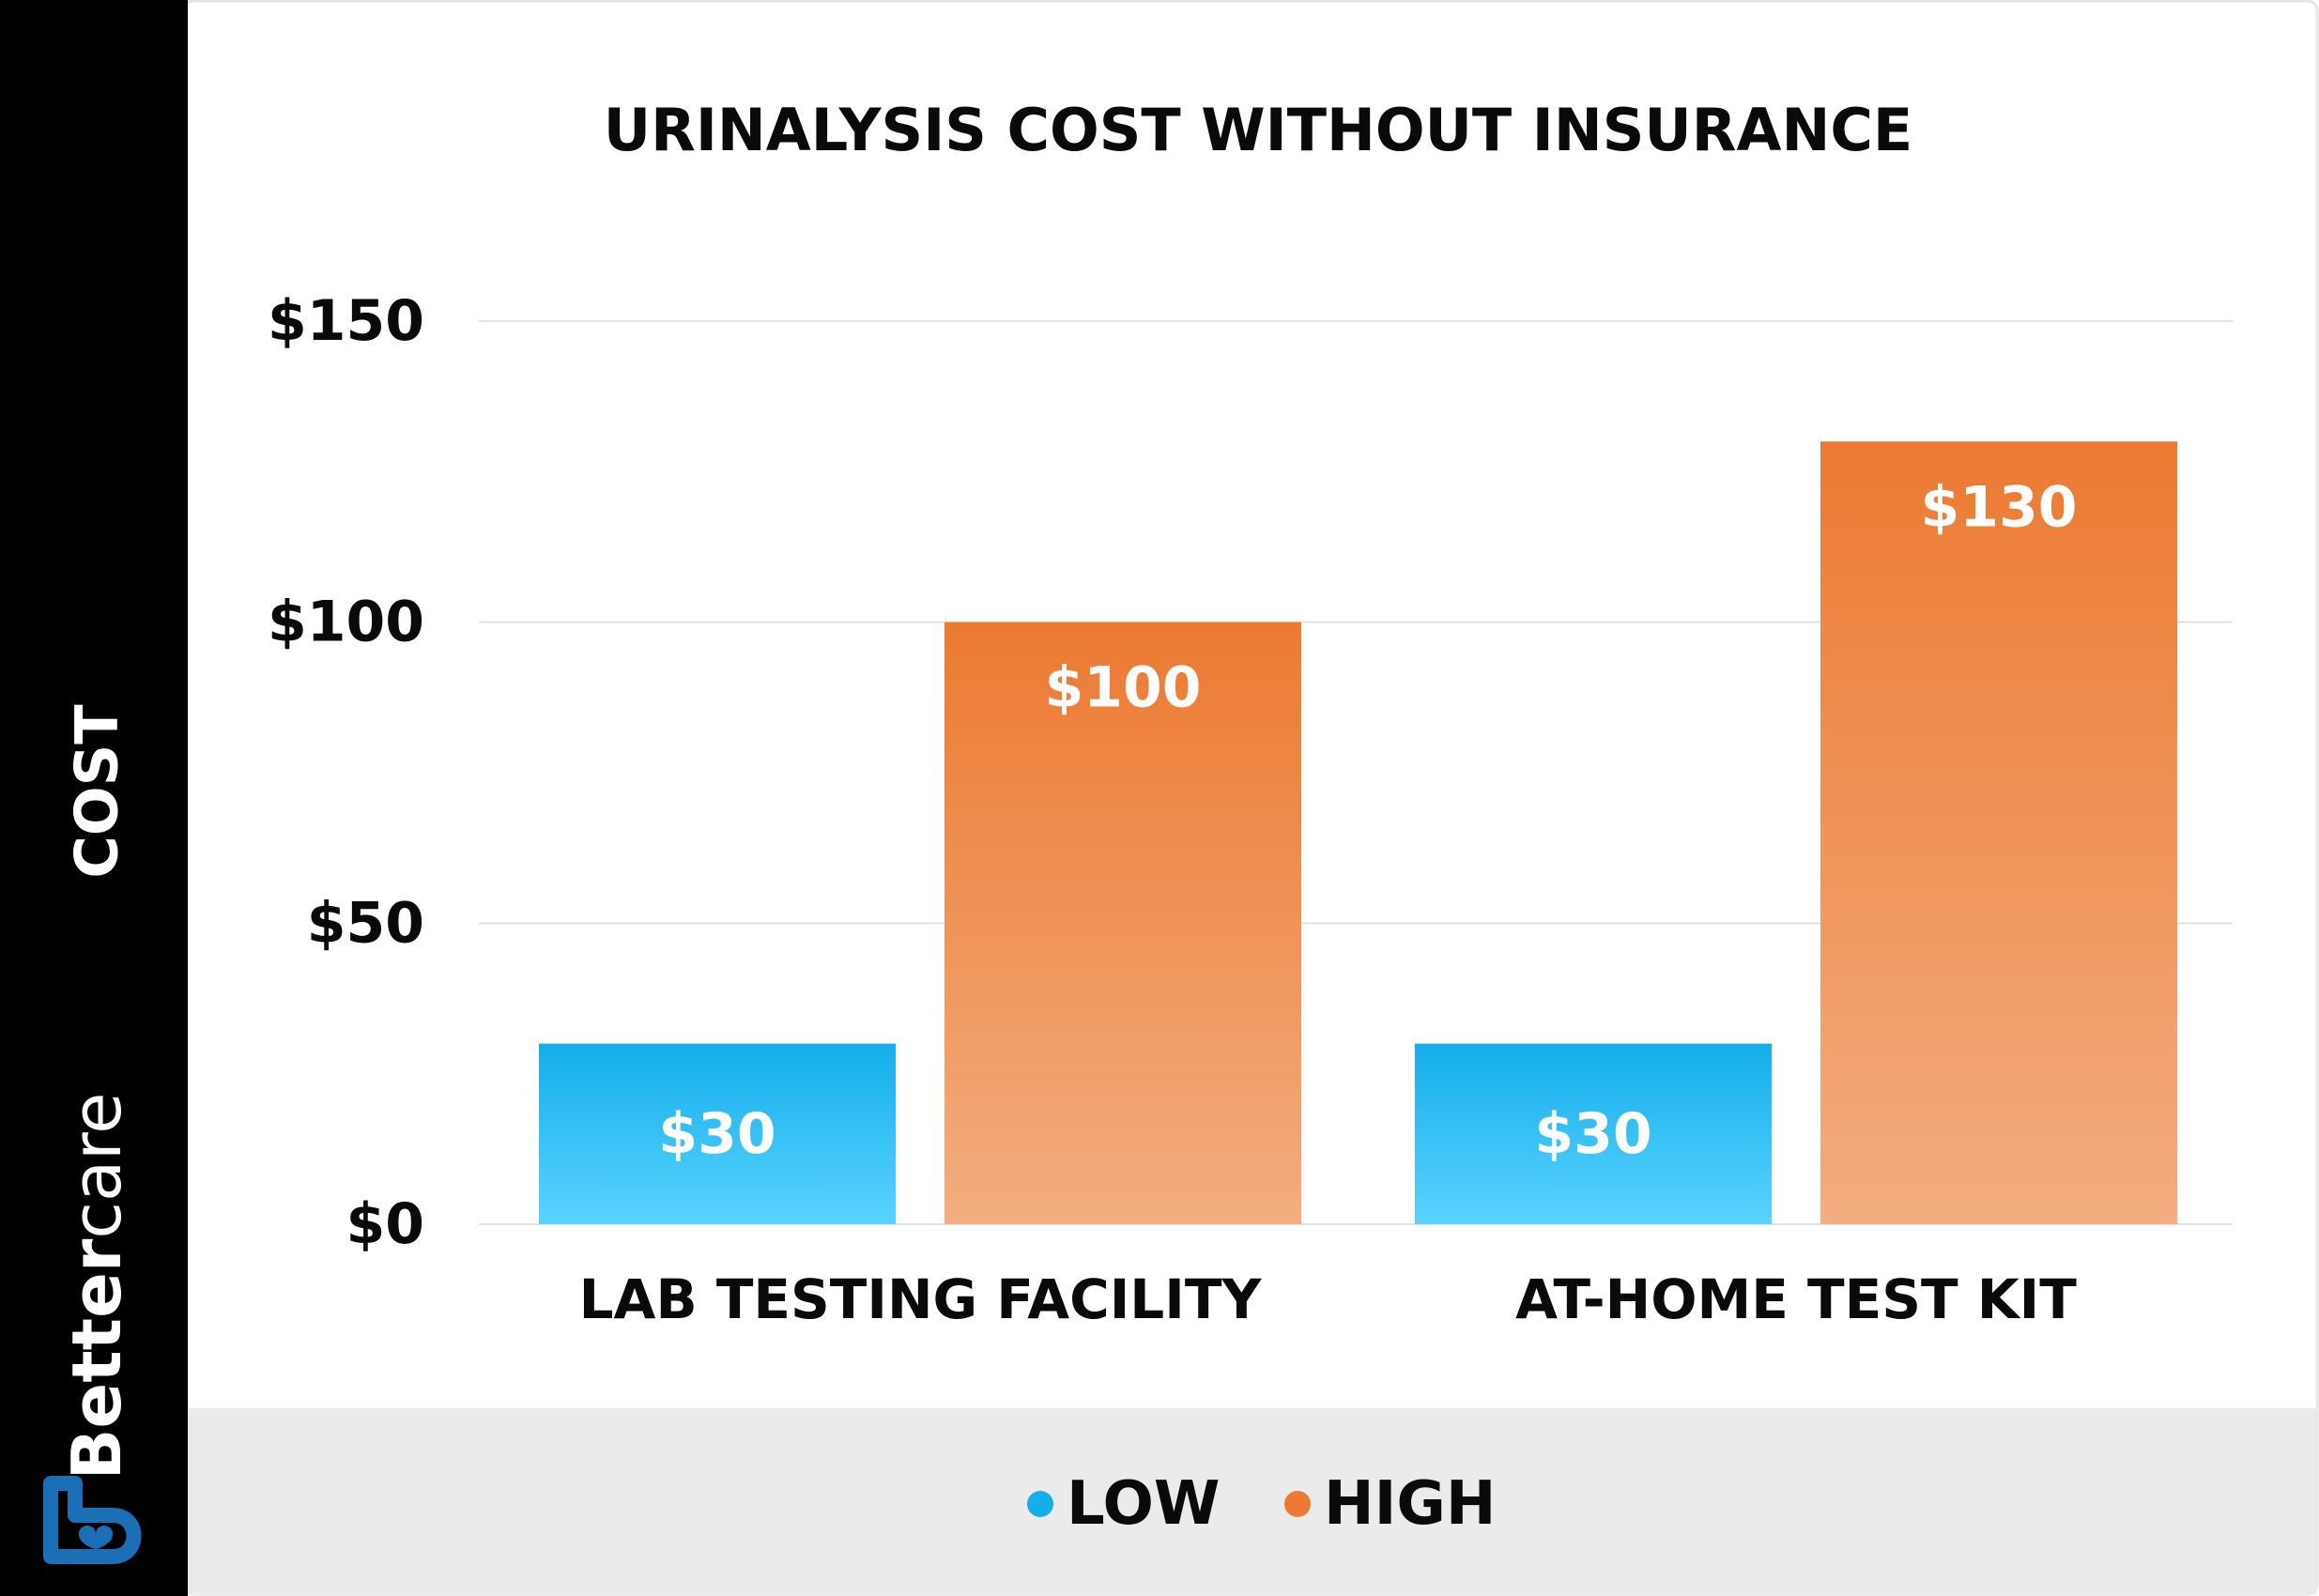 This screenshot has width=2319, height=1596. I want to click on x-axis-categories: LAB TESTING FACILITY AT-HOME TEST KIT, so click(1328, 1299).